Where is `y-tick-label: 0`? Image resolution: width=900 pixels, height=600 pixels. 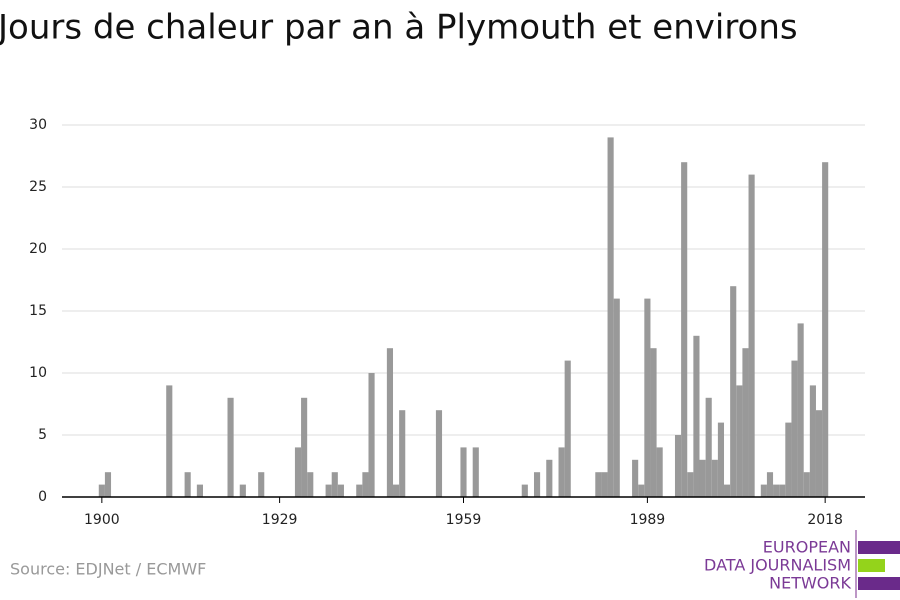
y-tick-label: 0 is located at coordinates (42, 497).